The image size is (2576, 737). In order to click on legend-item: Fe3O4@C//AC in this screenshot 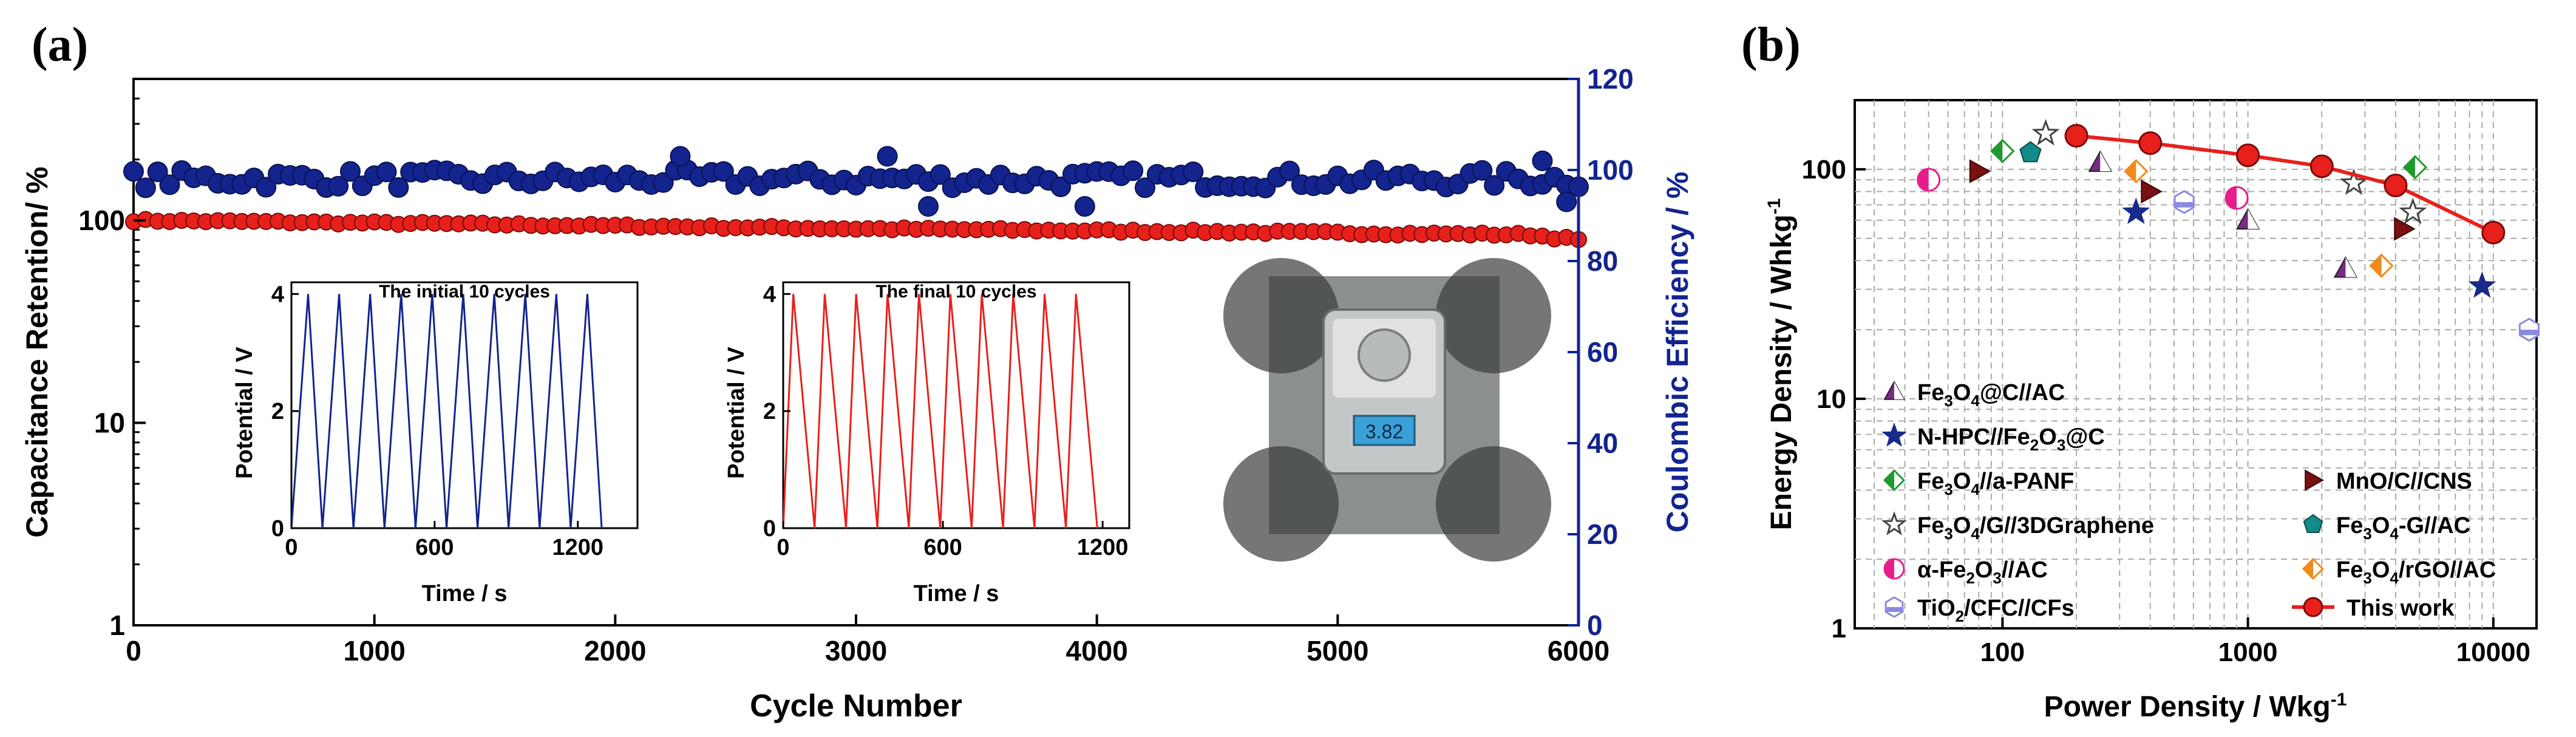, I will do `click(1974, 395)`.